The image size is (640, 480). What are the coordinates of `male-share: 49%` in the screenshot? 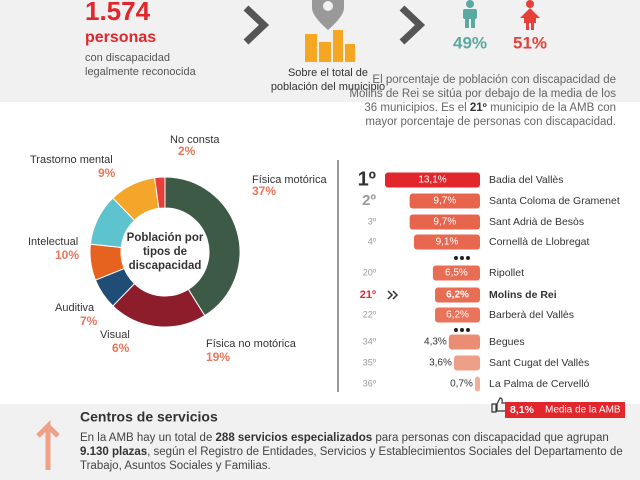 It's located at (470, 42).